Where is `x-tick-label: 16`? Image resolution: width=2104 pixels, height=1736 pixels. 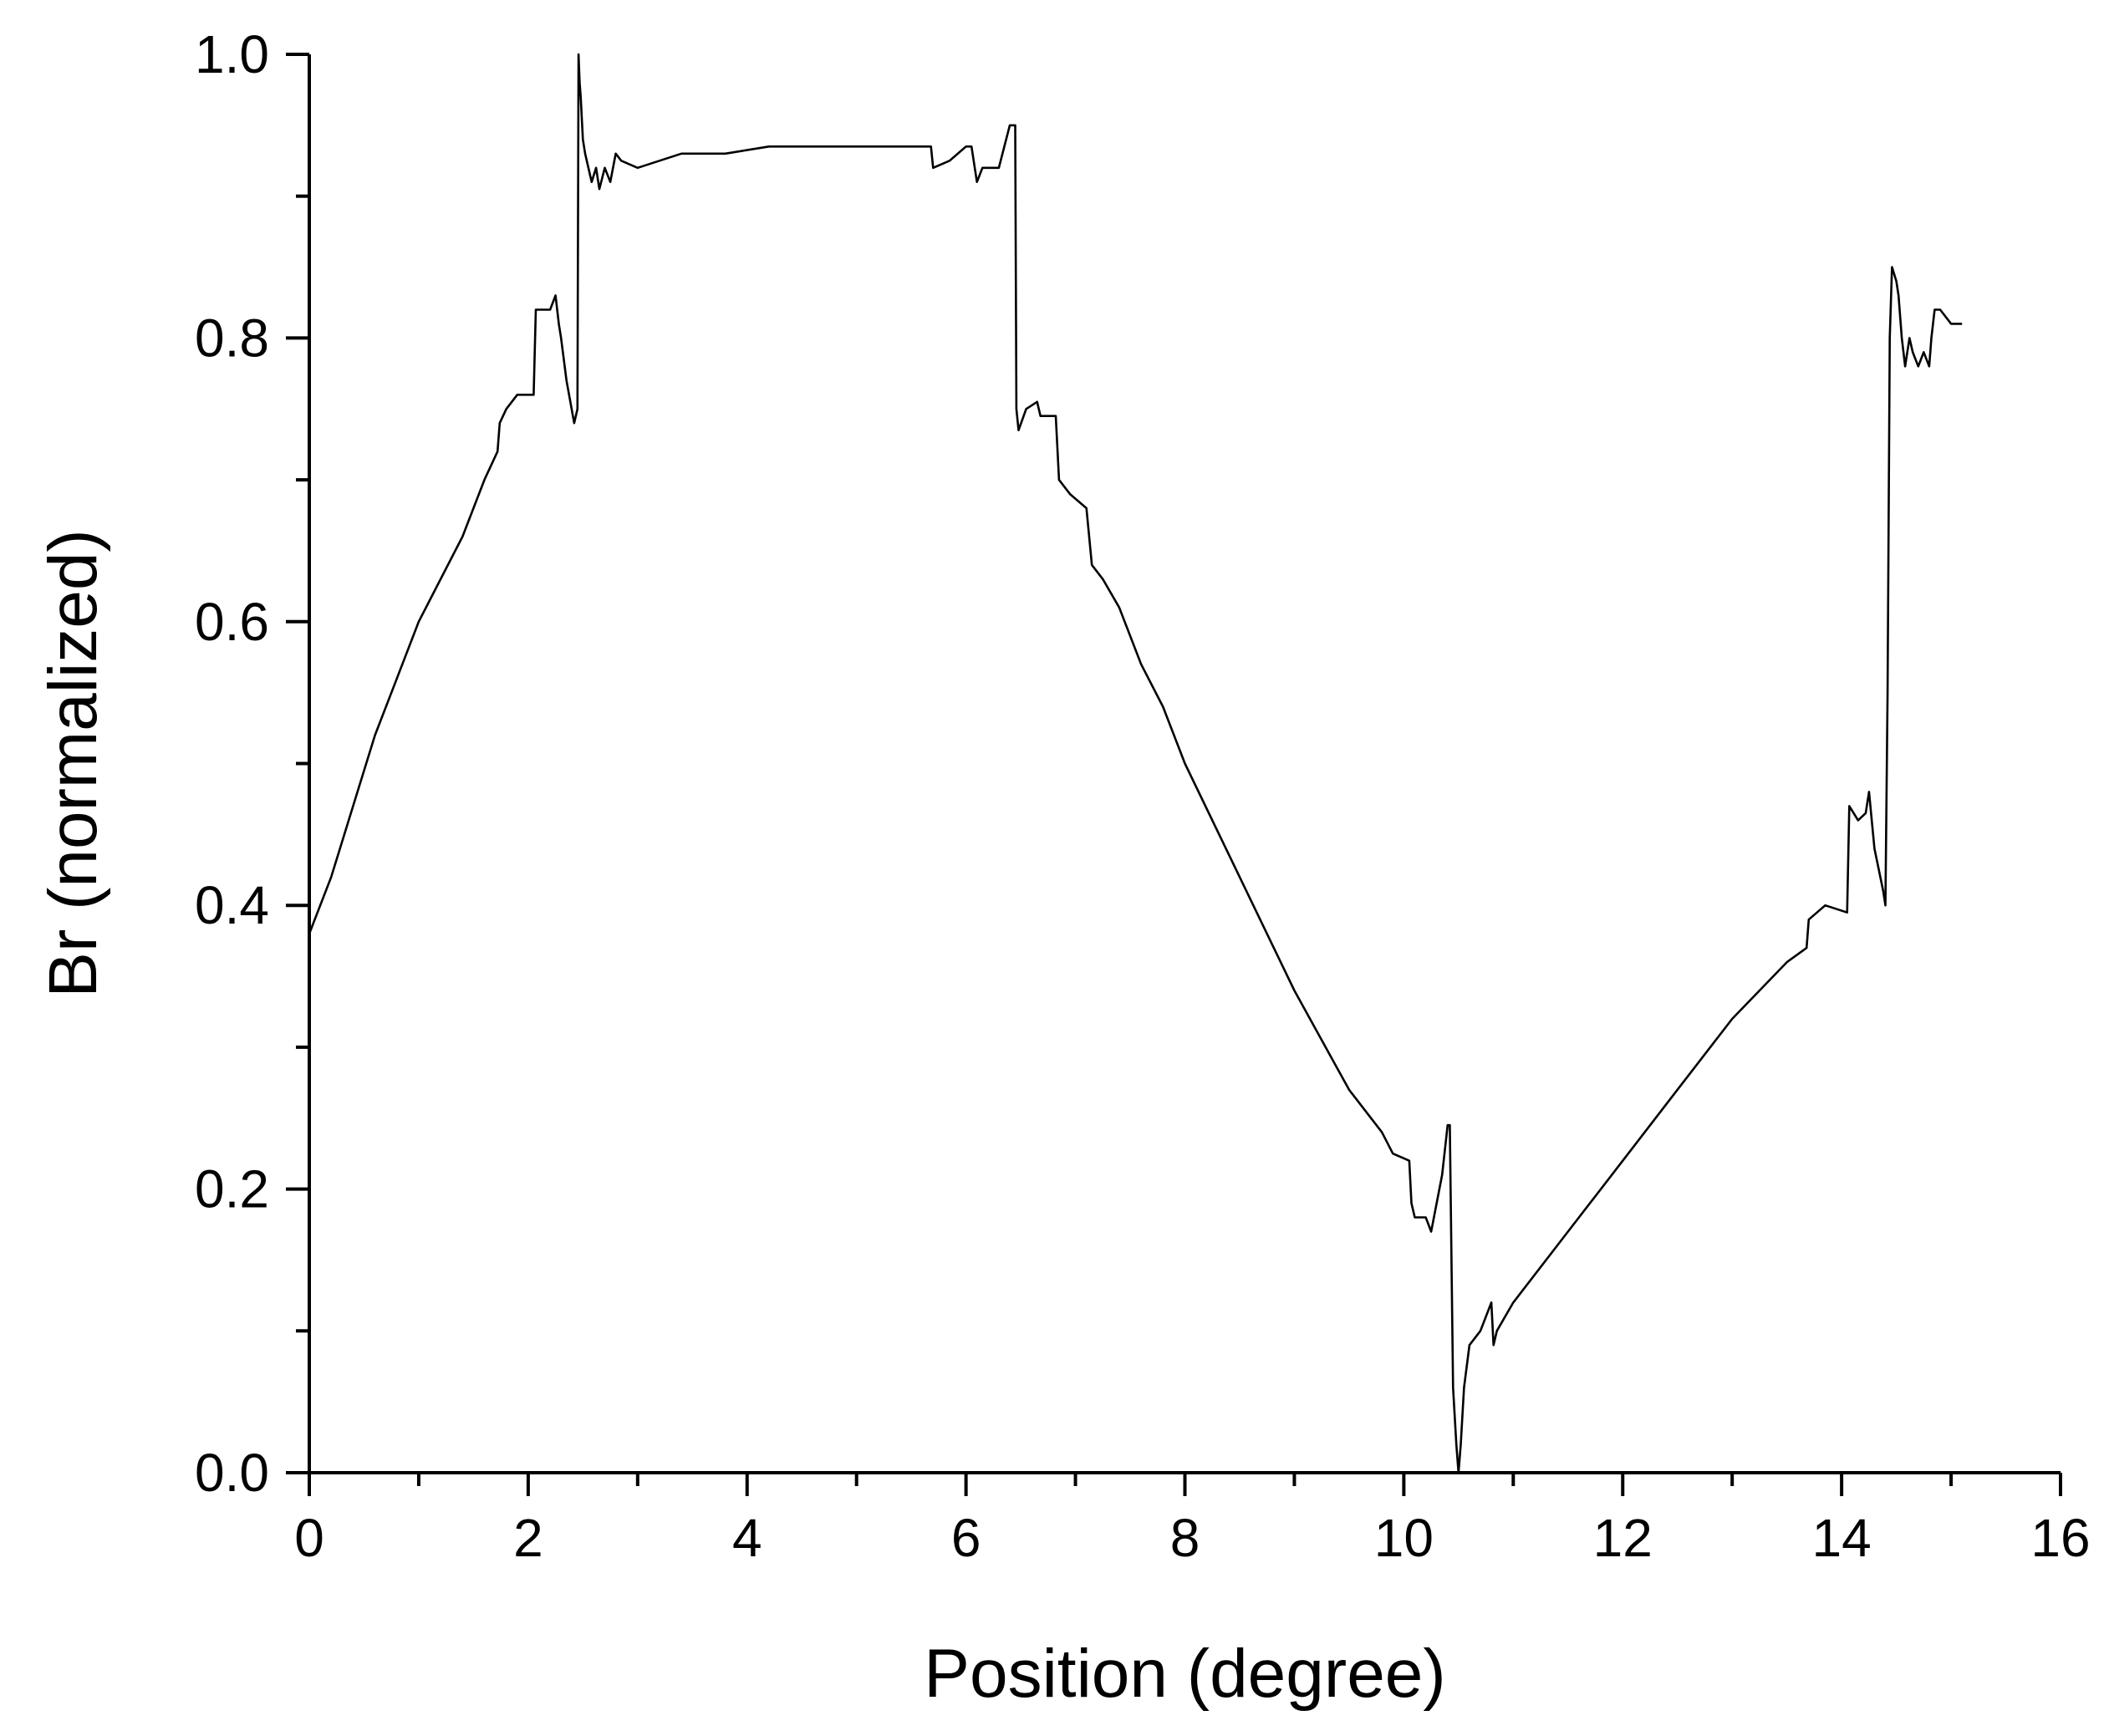
x-tick-label: 16 is located at coordinates (2060, 1538).